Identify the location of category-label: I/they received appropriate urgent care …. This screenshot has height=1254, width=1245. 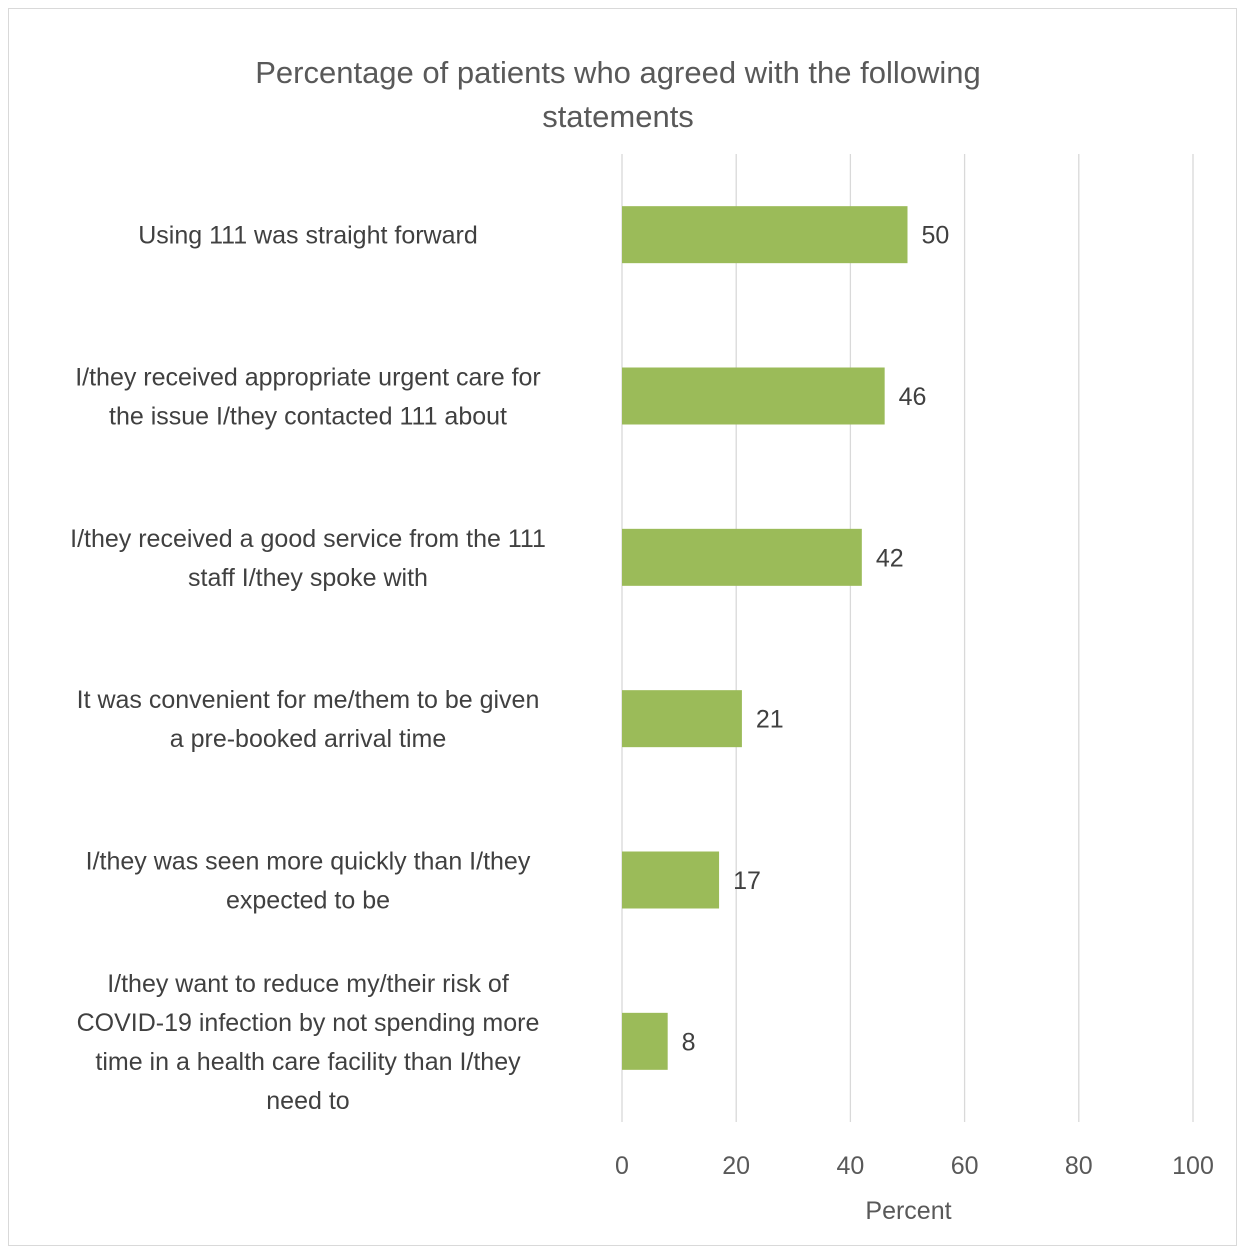
(308, 397).